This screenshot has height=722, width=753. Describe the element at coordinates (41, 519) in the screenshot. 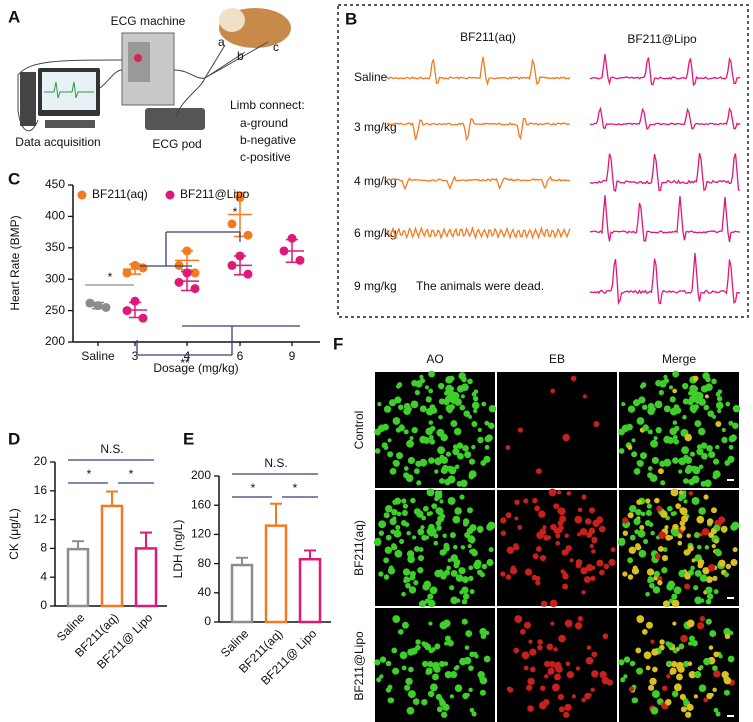

I see `y-tick-label: 12` at that location.